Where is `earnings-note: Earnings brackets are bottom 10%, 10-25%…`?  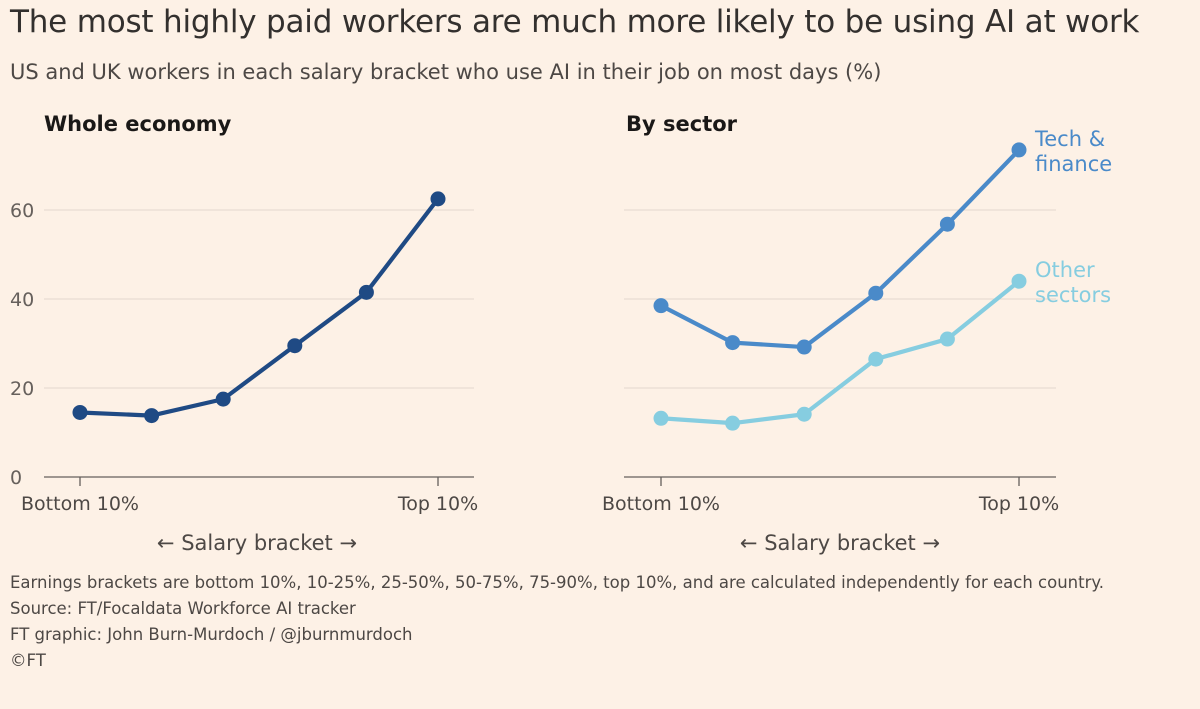
earnings-note: Earnings brackets are bottom 10%, 10-25%… is located at coordinates (557, 582).